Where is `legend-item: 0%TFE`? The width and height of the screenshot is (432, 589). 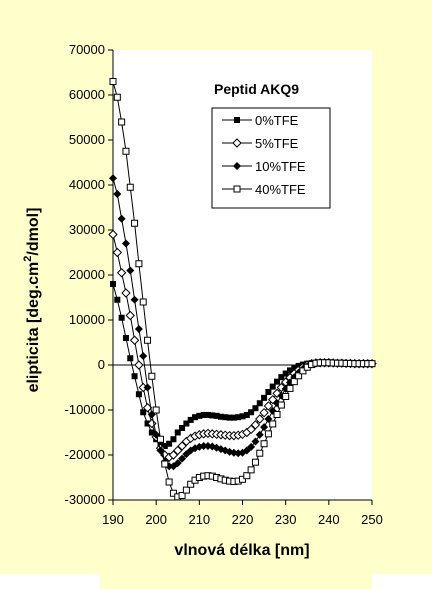 legend-item: 0%TFE is located at coordinates (260, 120).